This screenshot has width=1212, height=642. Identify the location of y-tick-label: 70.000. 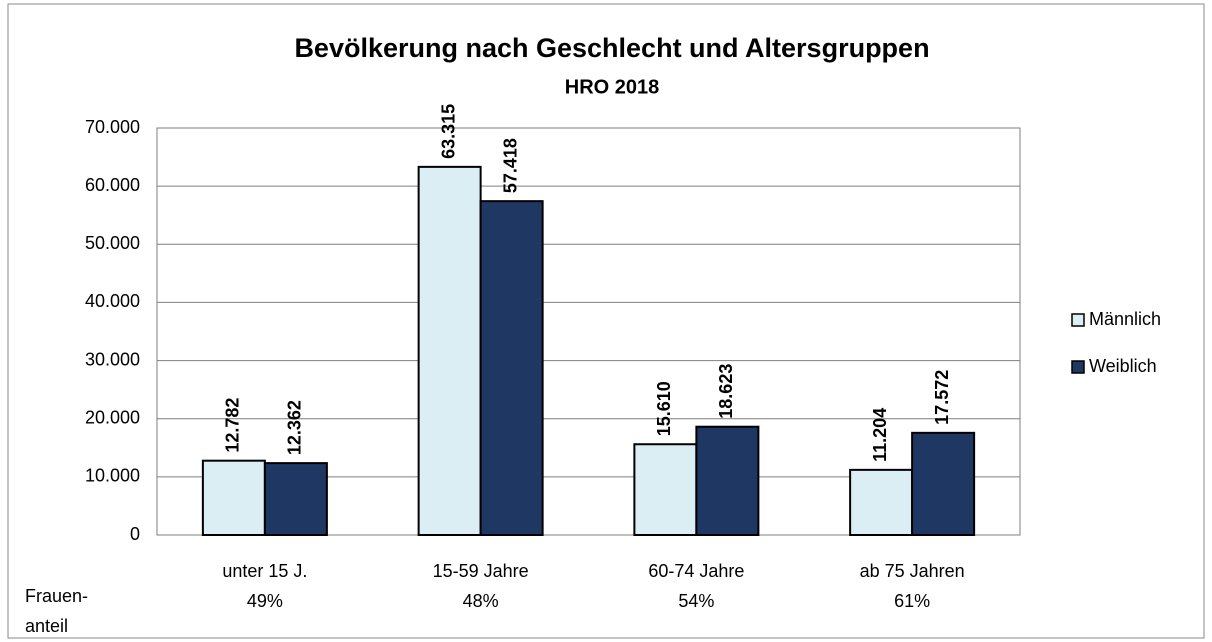
(112, 127).